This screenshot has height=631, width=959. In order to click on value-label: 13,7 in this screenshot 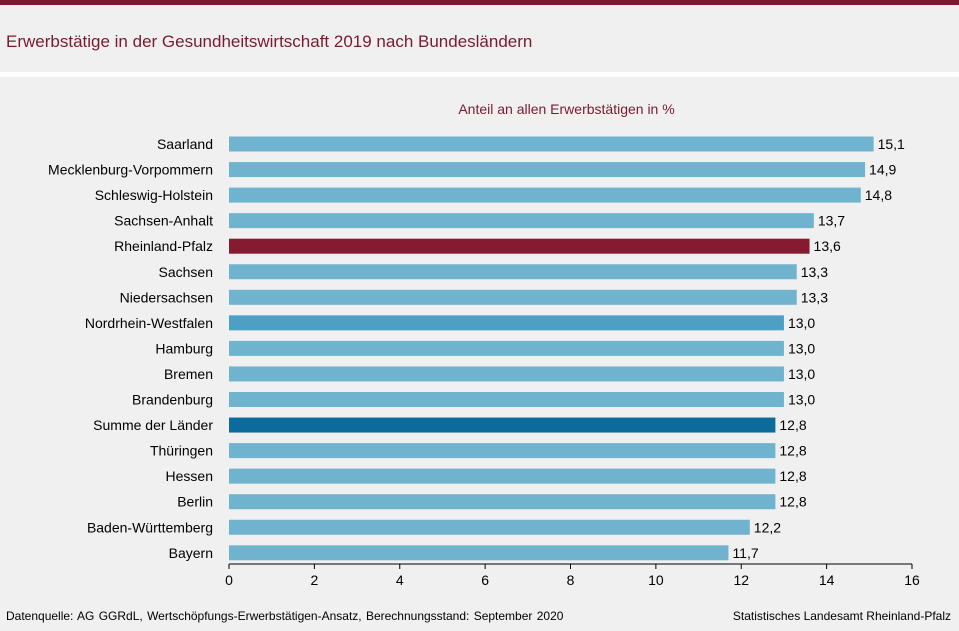, I will do `click(831, 221)`.